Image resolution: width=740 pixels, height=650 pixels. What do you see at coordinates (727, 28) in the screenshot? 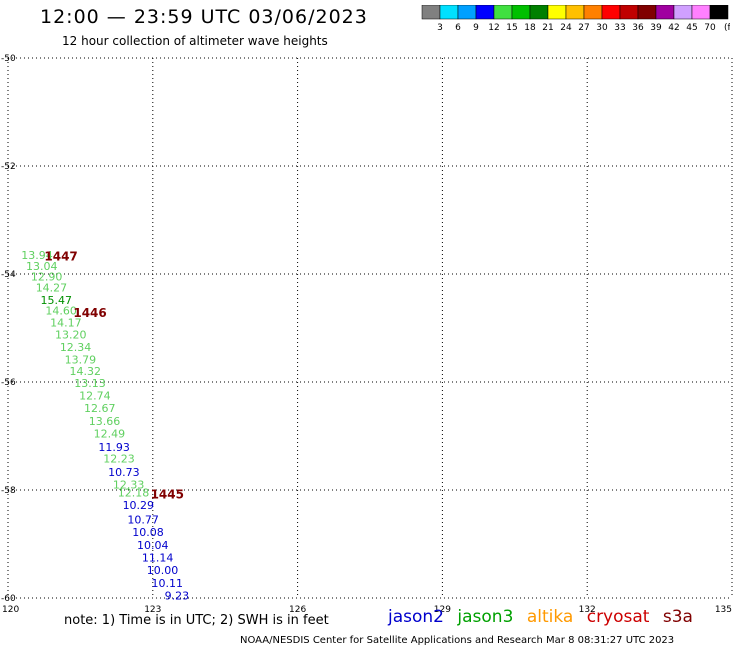
I see `colorbar-unit: (ft)` at bounding box center [727, 28].